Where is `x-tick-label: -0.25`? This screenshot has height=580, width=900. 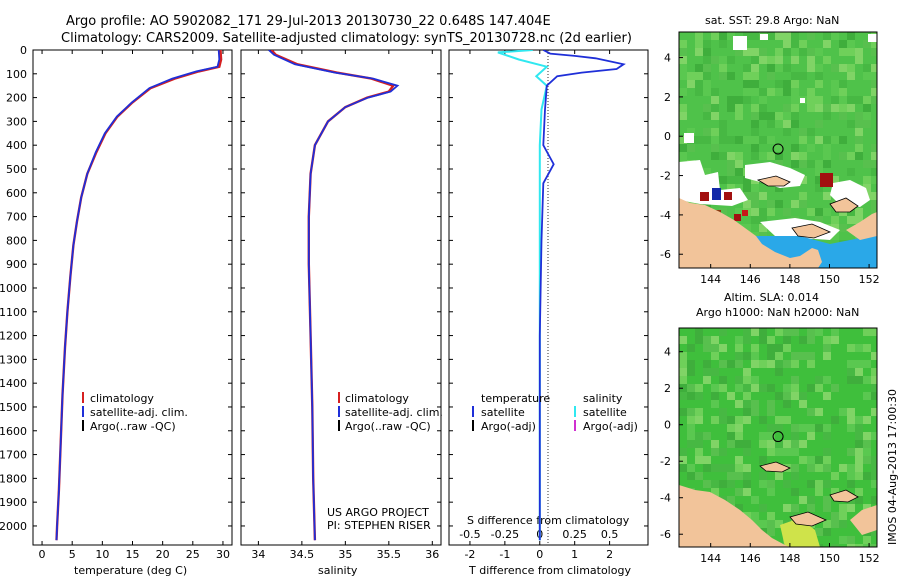
x-tick-label: -0.25 is located at coordinates (505, 534).